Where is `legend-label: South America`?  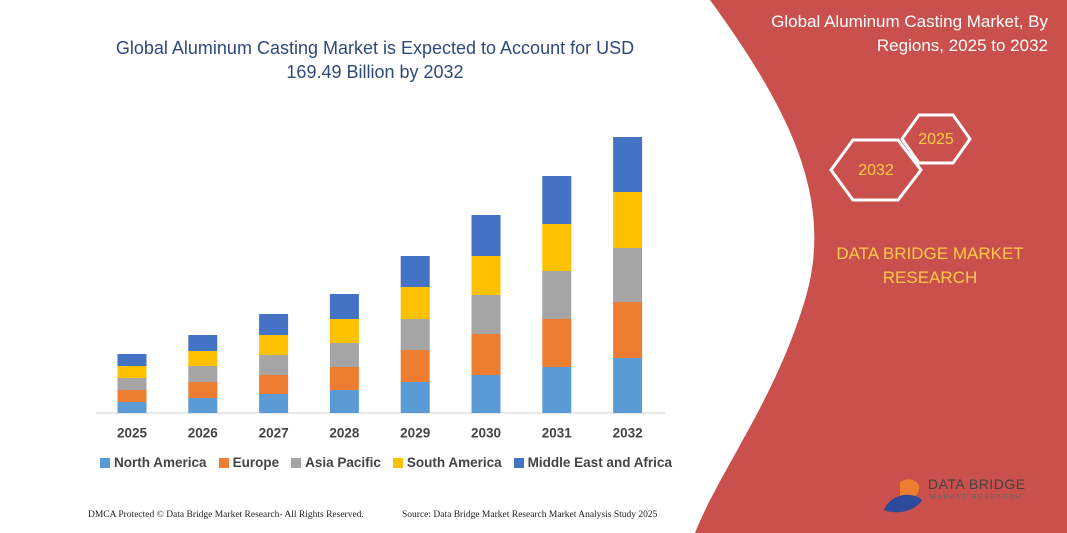 legend-label: South America is located at coordinates (454, 462).